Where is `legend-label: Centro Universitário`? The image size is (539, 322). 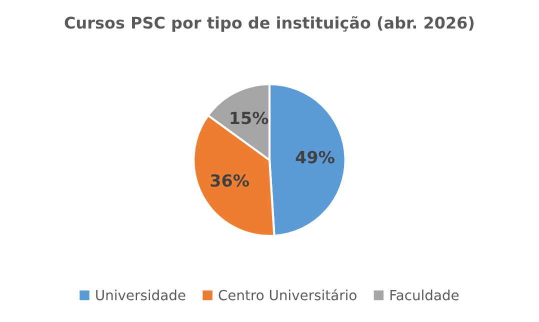
legend-label: Centro Universitário is located at coordinates (287, 294).